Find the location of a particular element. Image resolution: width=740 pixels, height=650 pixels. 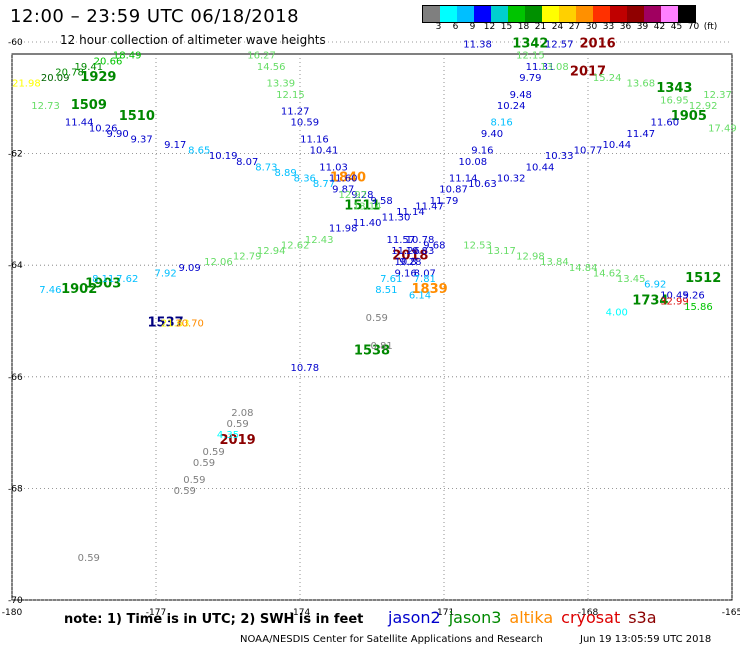

wave-height-label: 11.03 is located at coordinates (333, 167).